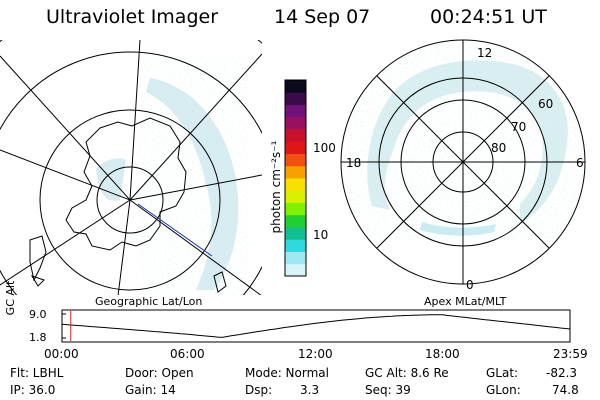 This screenshot has width=600, height=400. I want to click on timeline-xtick-3: 18:00, so click(442, 354).